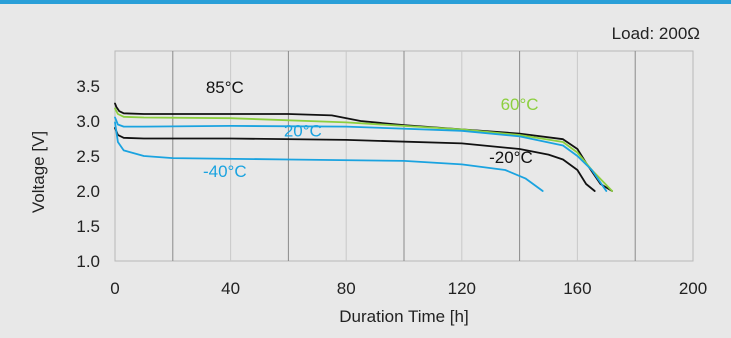 This screenshot has width=731, height=338. What do you see at coordinates (88, 156) in the screenshot?
I see `y-tick-label: 2.5` at bounding box center [88, 156].